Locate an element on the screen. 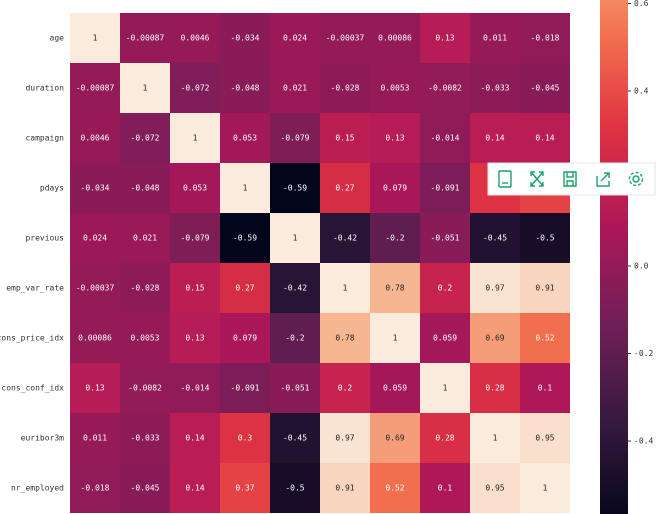 The height and width of the screenshot is (514, 656). tool-phone is located at coordinates (505, 179).